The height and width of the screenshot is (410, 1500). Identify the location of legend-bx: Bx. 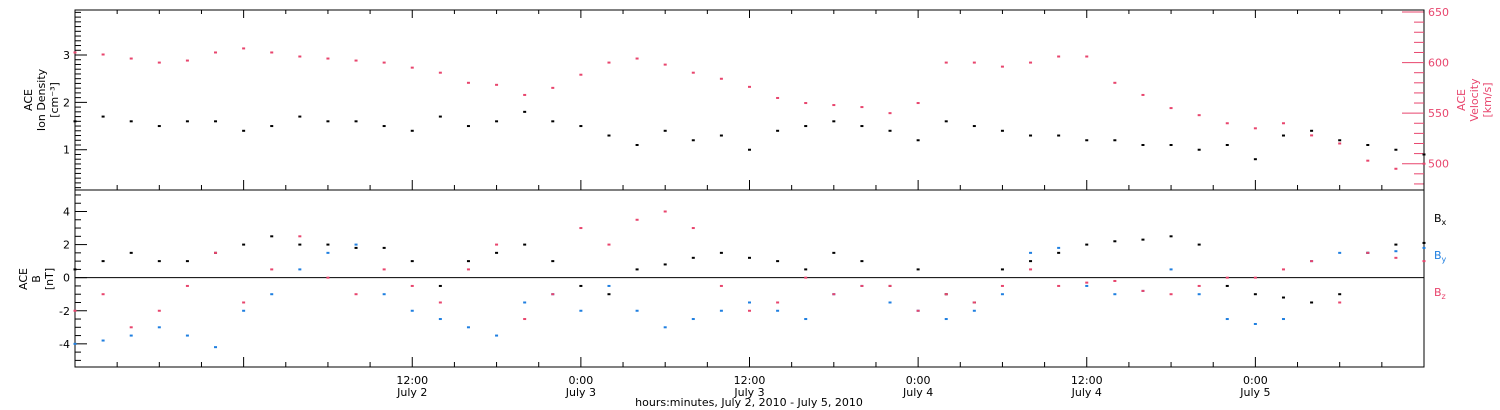
(1440, 219).